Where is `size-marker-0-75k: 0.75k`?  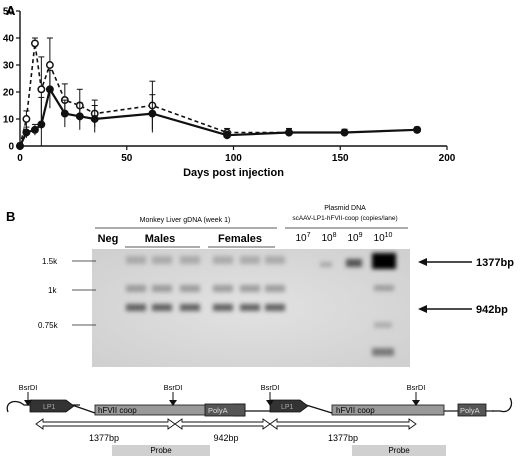
size-marker-0-75k: 0.75k is located at coordinates (67, 325).